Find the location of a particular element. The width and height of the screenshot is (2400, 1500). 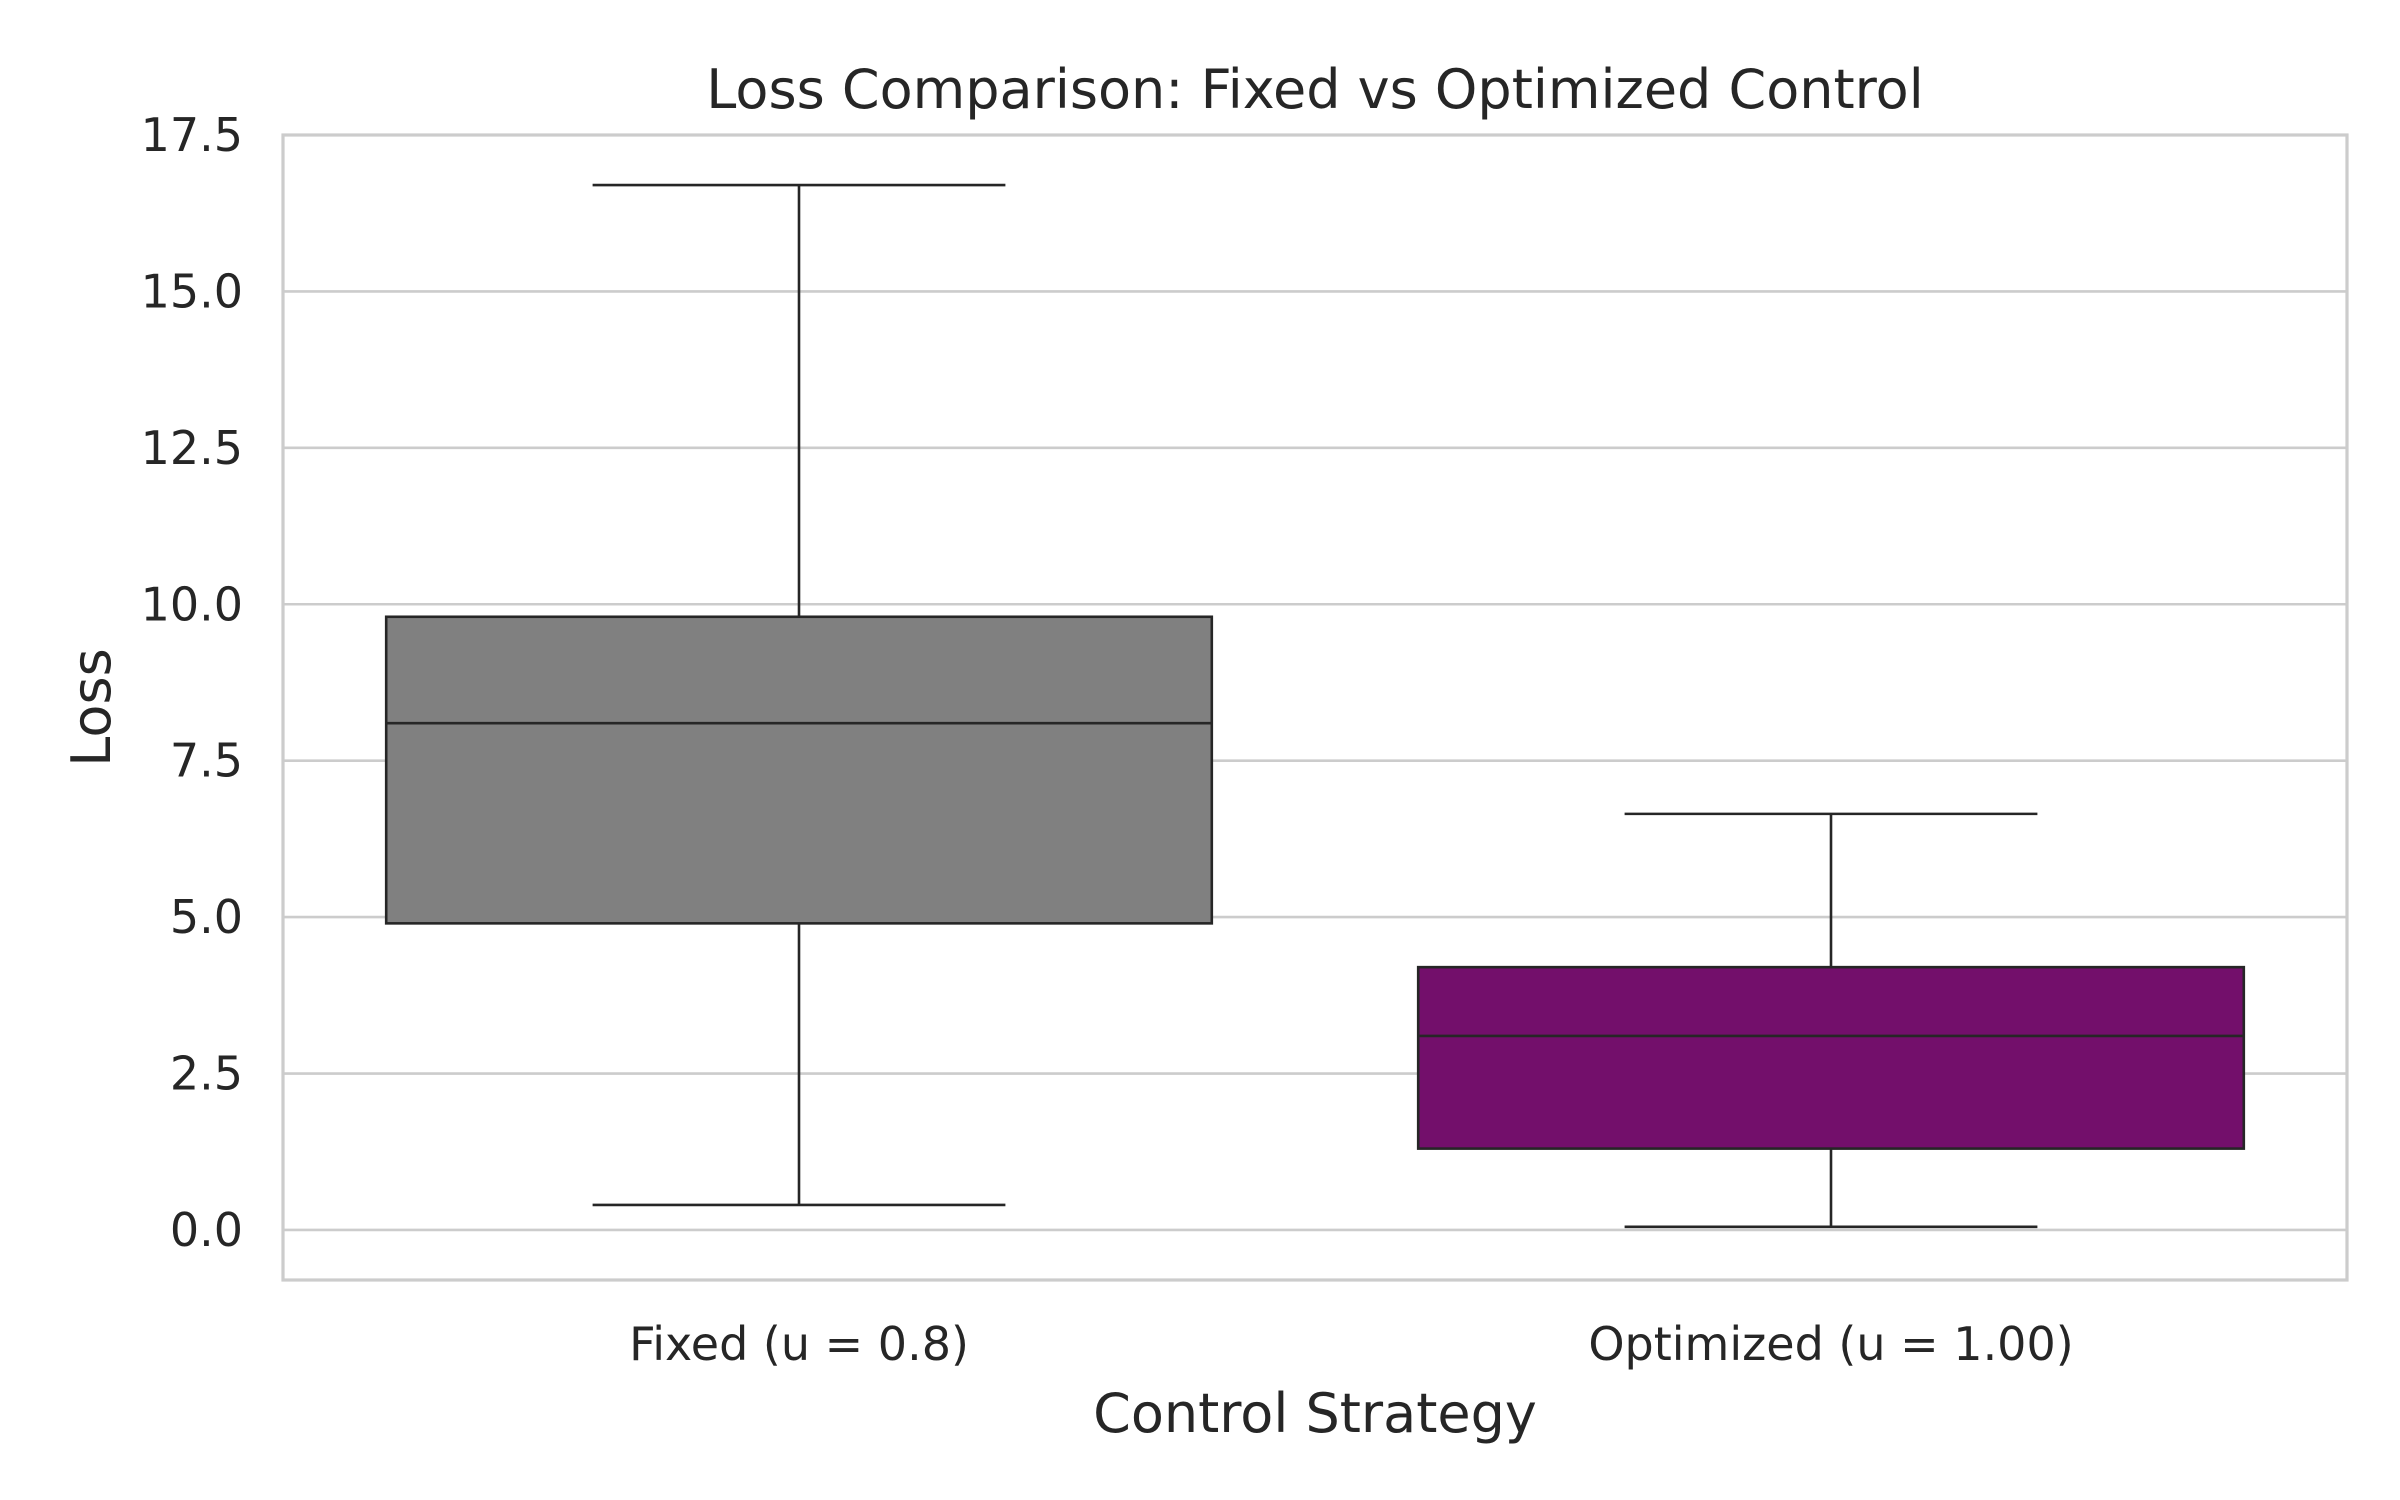

y-tick-label: 2.5 is located at coordinates (206, 1074).